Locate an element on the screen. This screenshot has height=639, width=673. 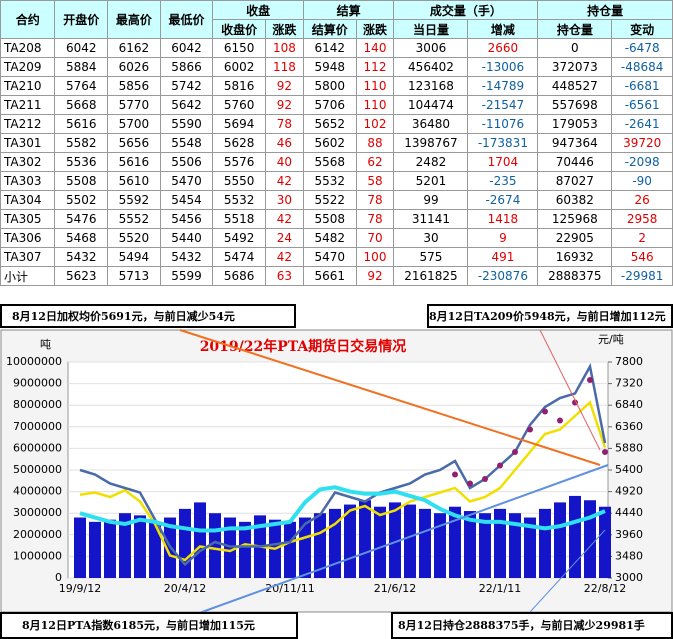
cell: 6042 is located at coordinates (81, 48).